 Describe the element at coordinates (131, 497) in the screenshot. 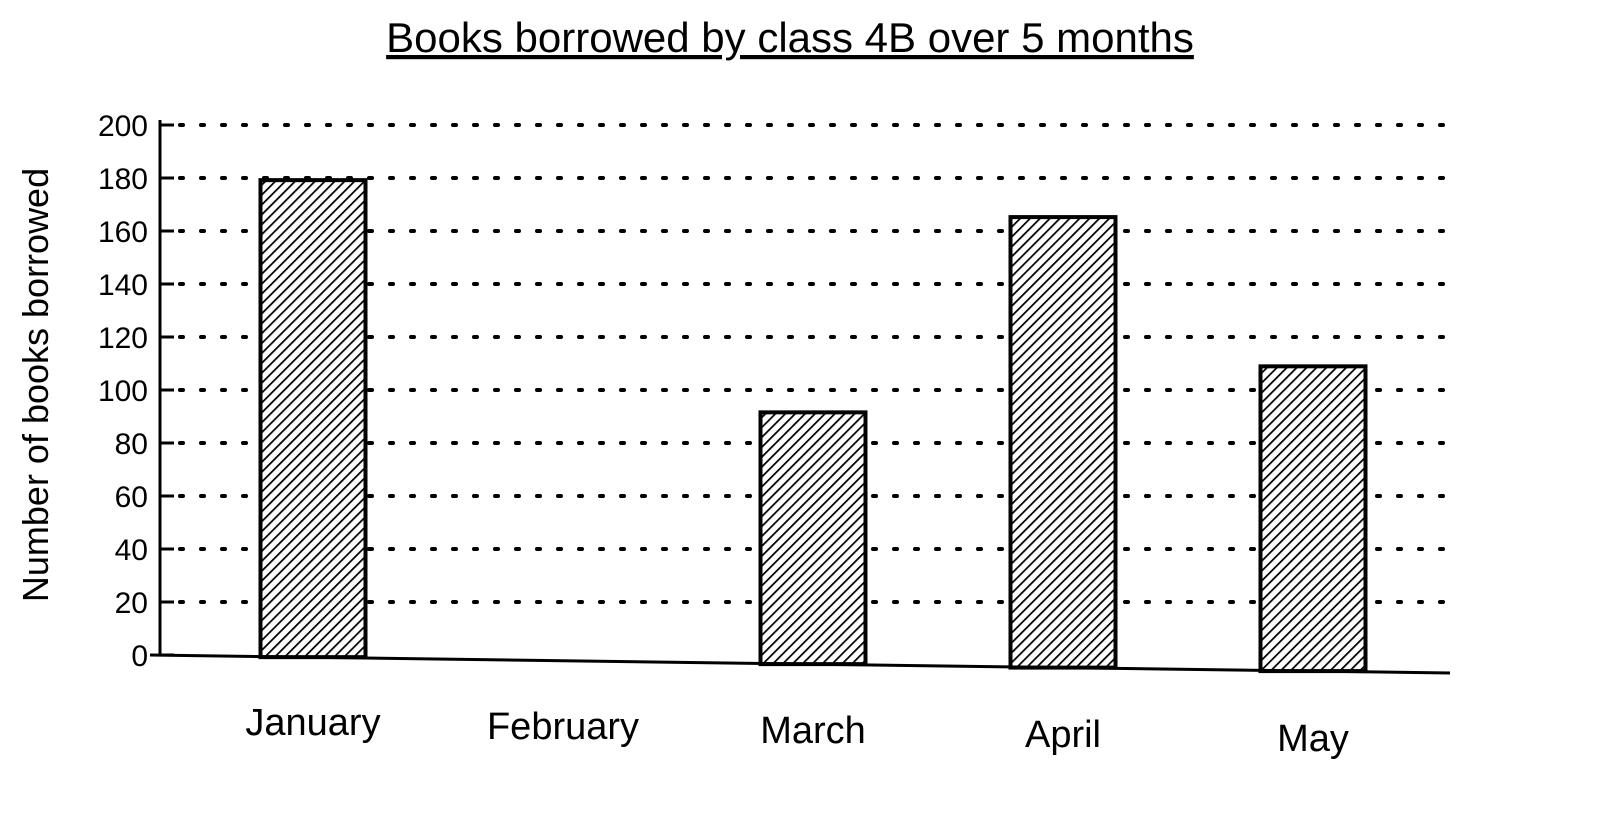

I see `y-tick-label: 60` at that location.